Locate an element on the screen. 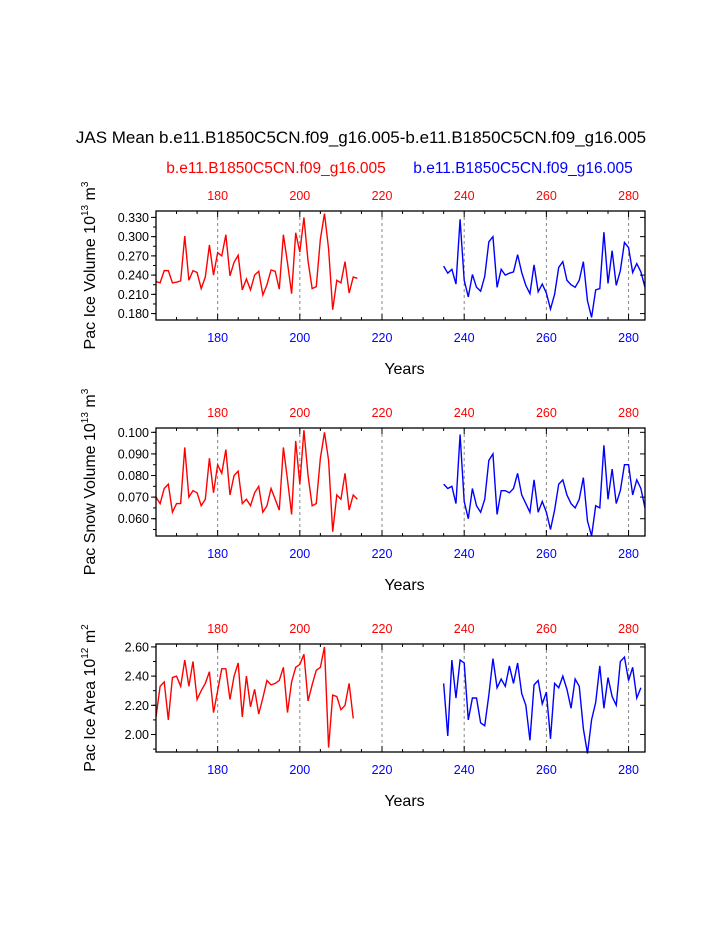 The image size is (723, 935). y-tick-label: 2.60 is located at coordinates (137, 647).